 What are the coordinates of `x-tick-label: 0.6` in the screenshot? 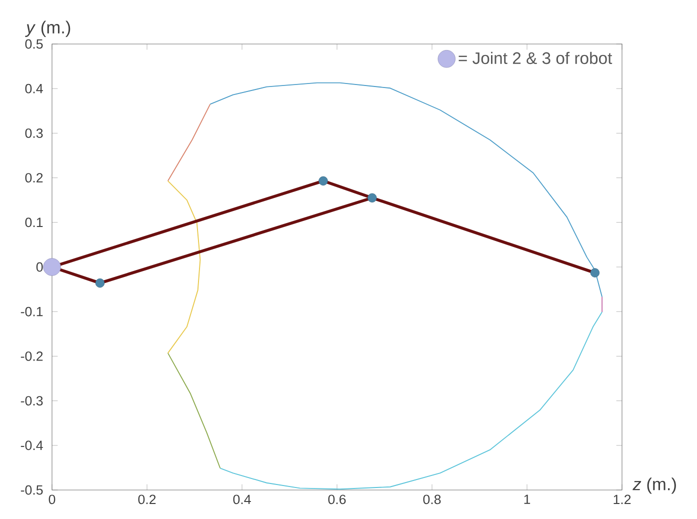 It's located at (337, 499).